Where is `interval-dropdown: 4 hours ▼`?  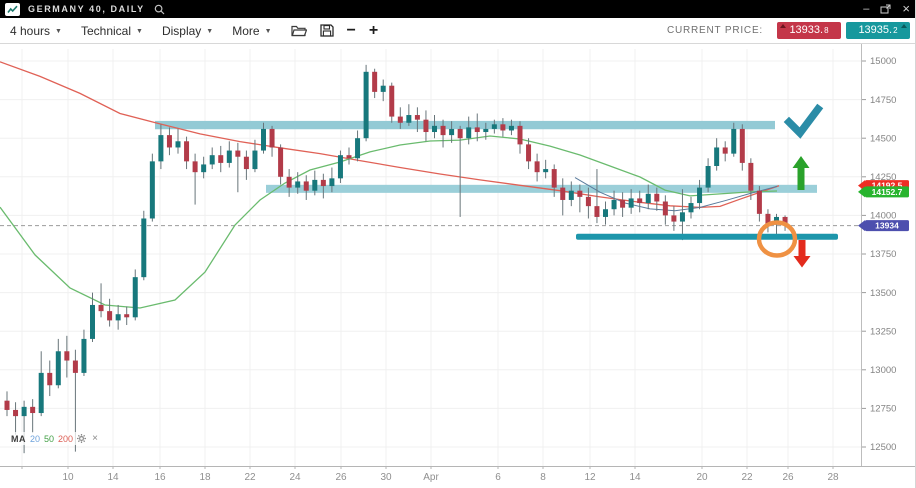
interval-dropdown: 4 hours ▼ is located at coordinates (36, 30).